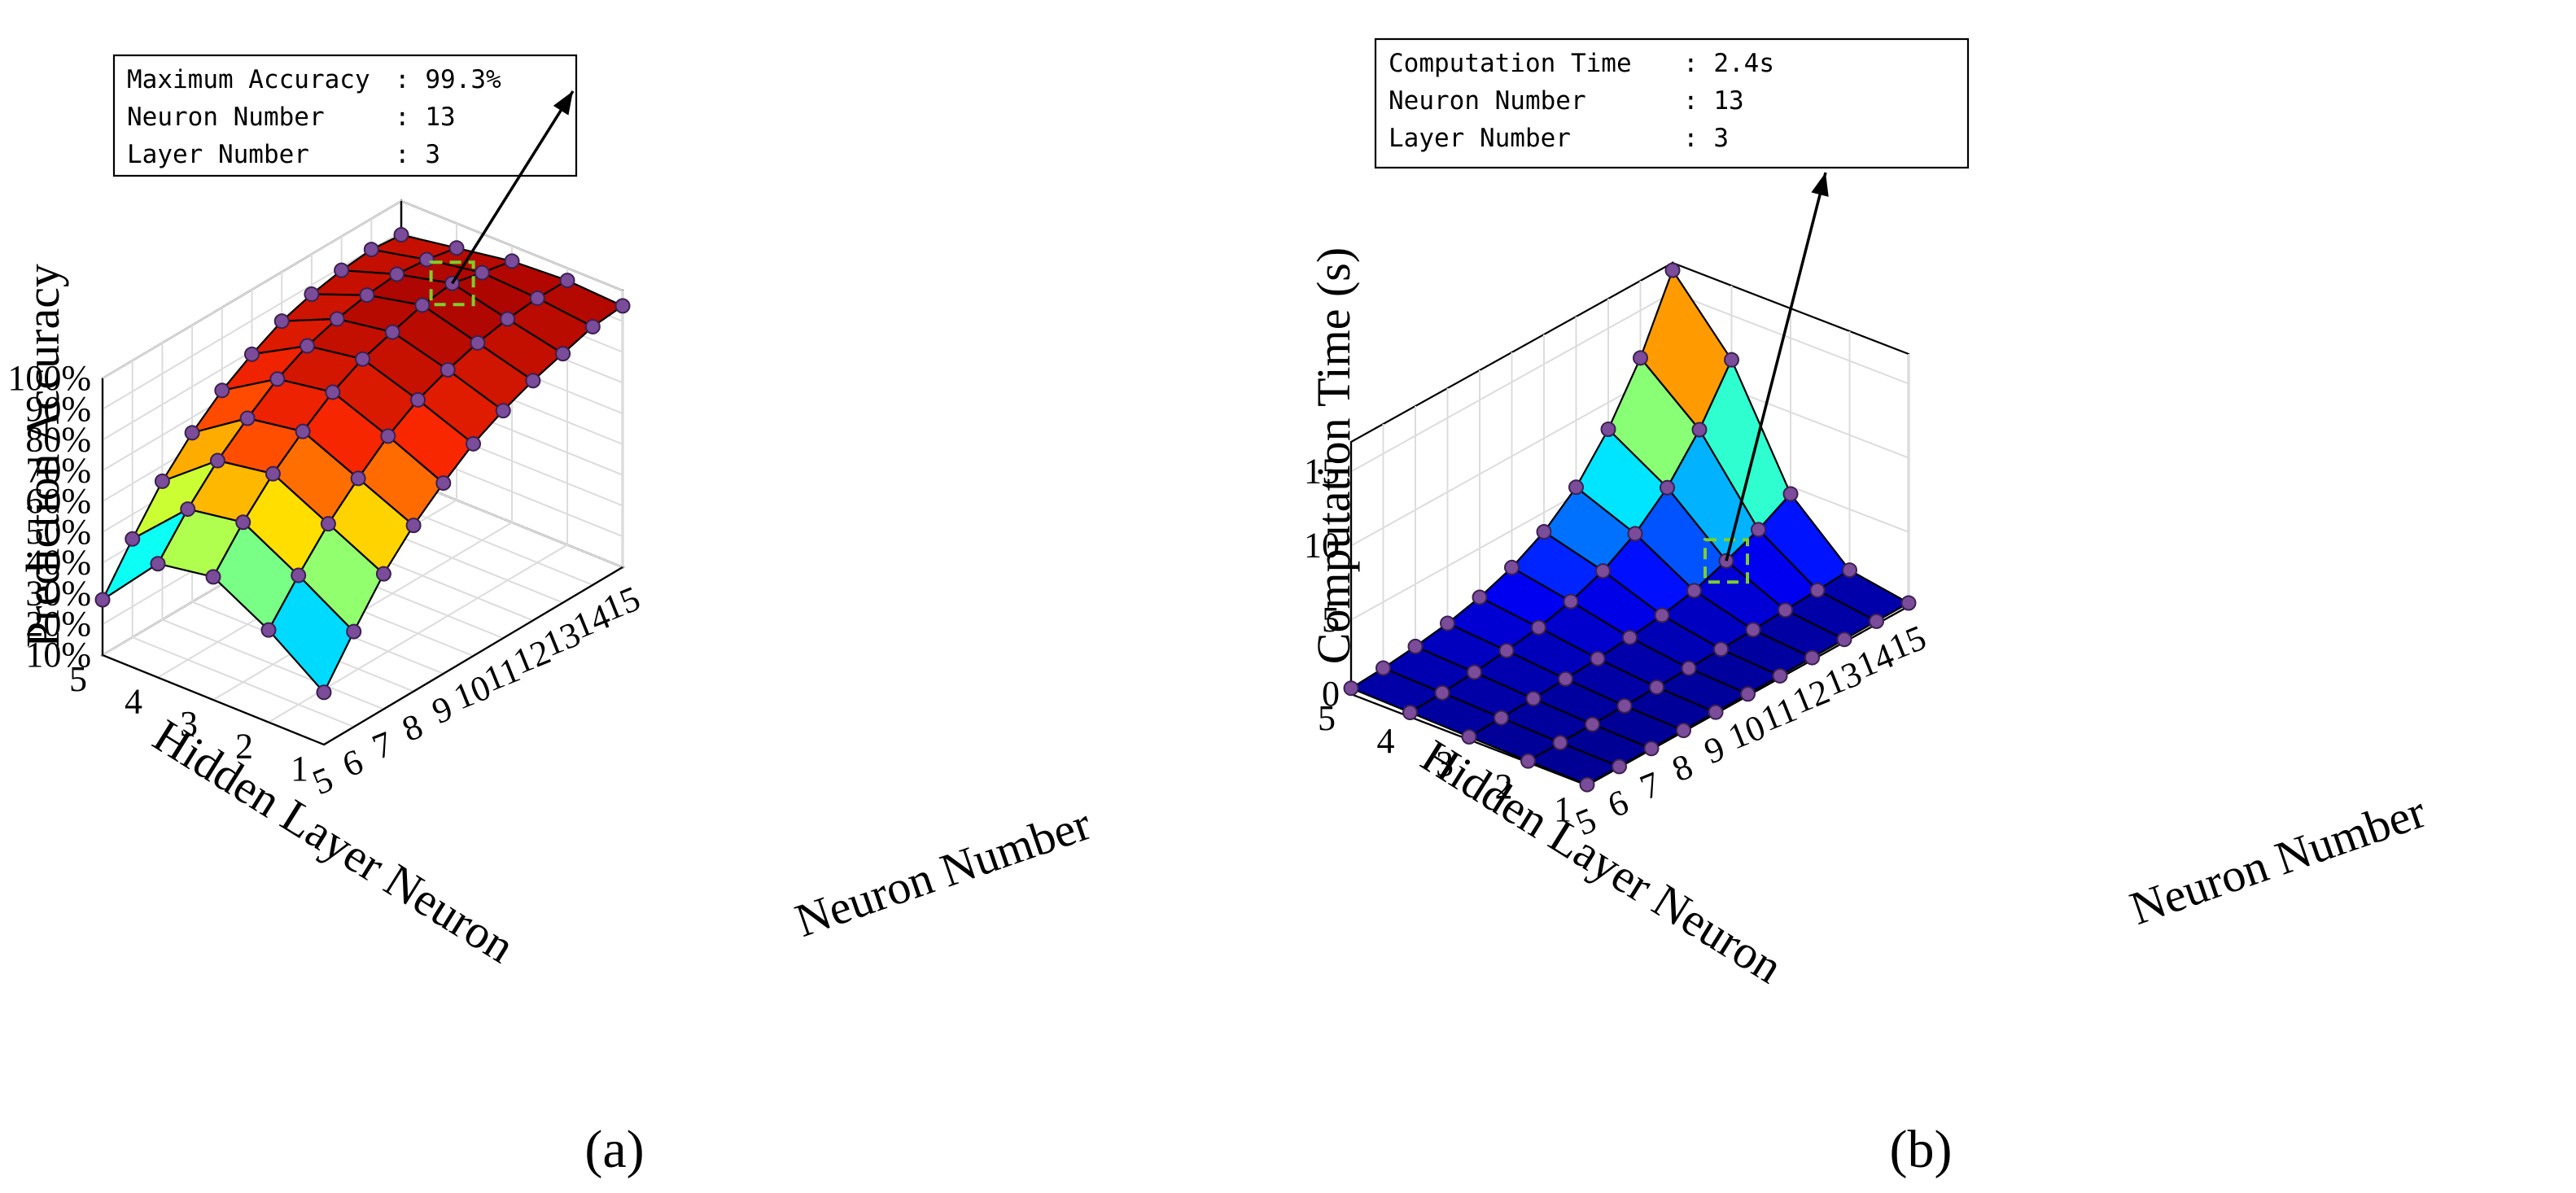 Image resolution: width=2576 pixels, height=1193 pixels. Describe the element at coordinates (1331, 694) in the screenshot. I see `z-tick-label: 0` at that location.